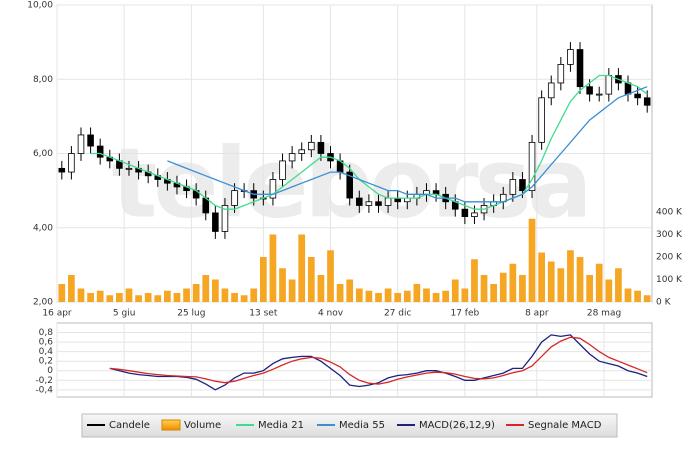  What do you see at coordinates (565, 425) in the screenshot?
I see `legend-label: Segnale MACD` at bounding box center [565, 425].